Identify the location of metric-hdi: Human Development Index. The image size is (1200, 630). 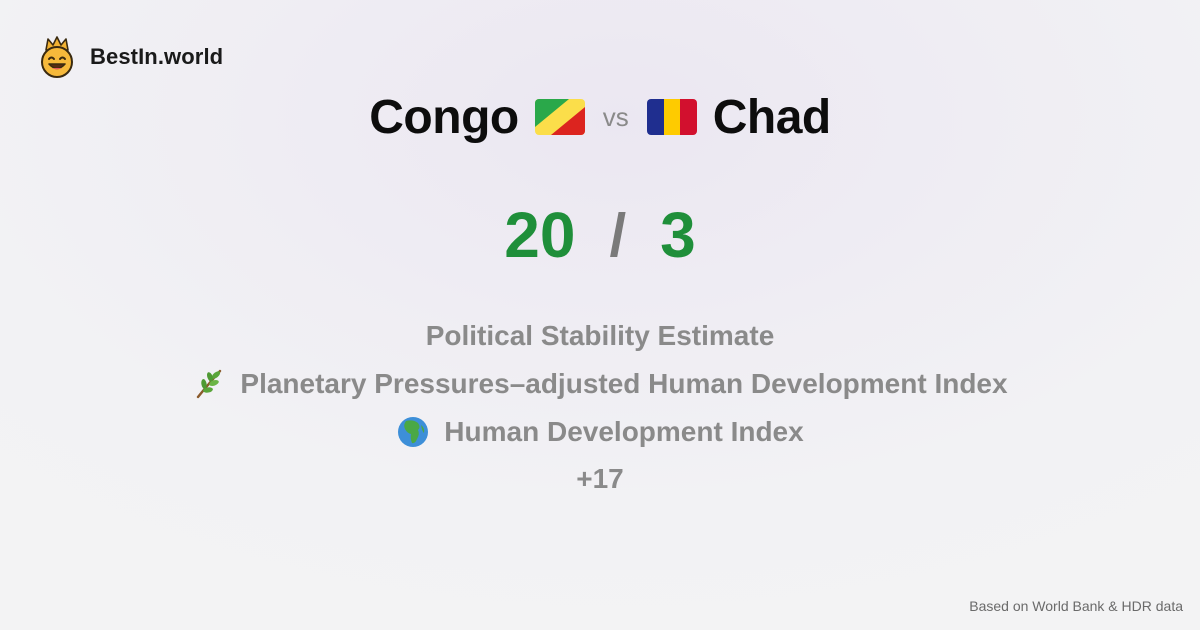
(600, 432).